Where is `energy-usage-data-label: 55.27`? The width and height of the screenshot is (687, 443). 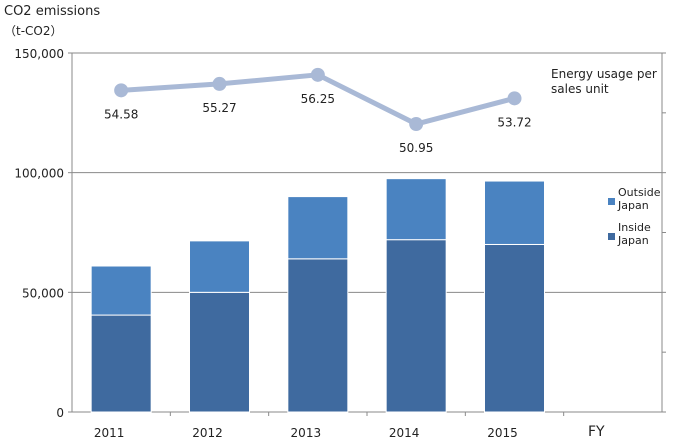
energy-usage-data-label: 55.27 is located at coordinates (219, 108).